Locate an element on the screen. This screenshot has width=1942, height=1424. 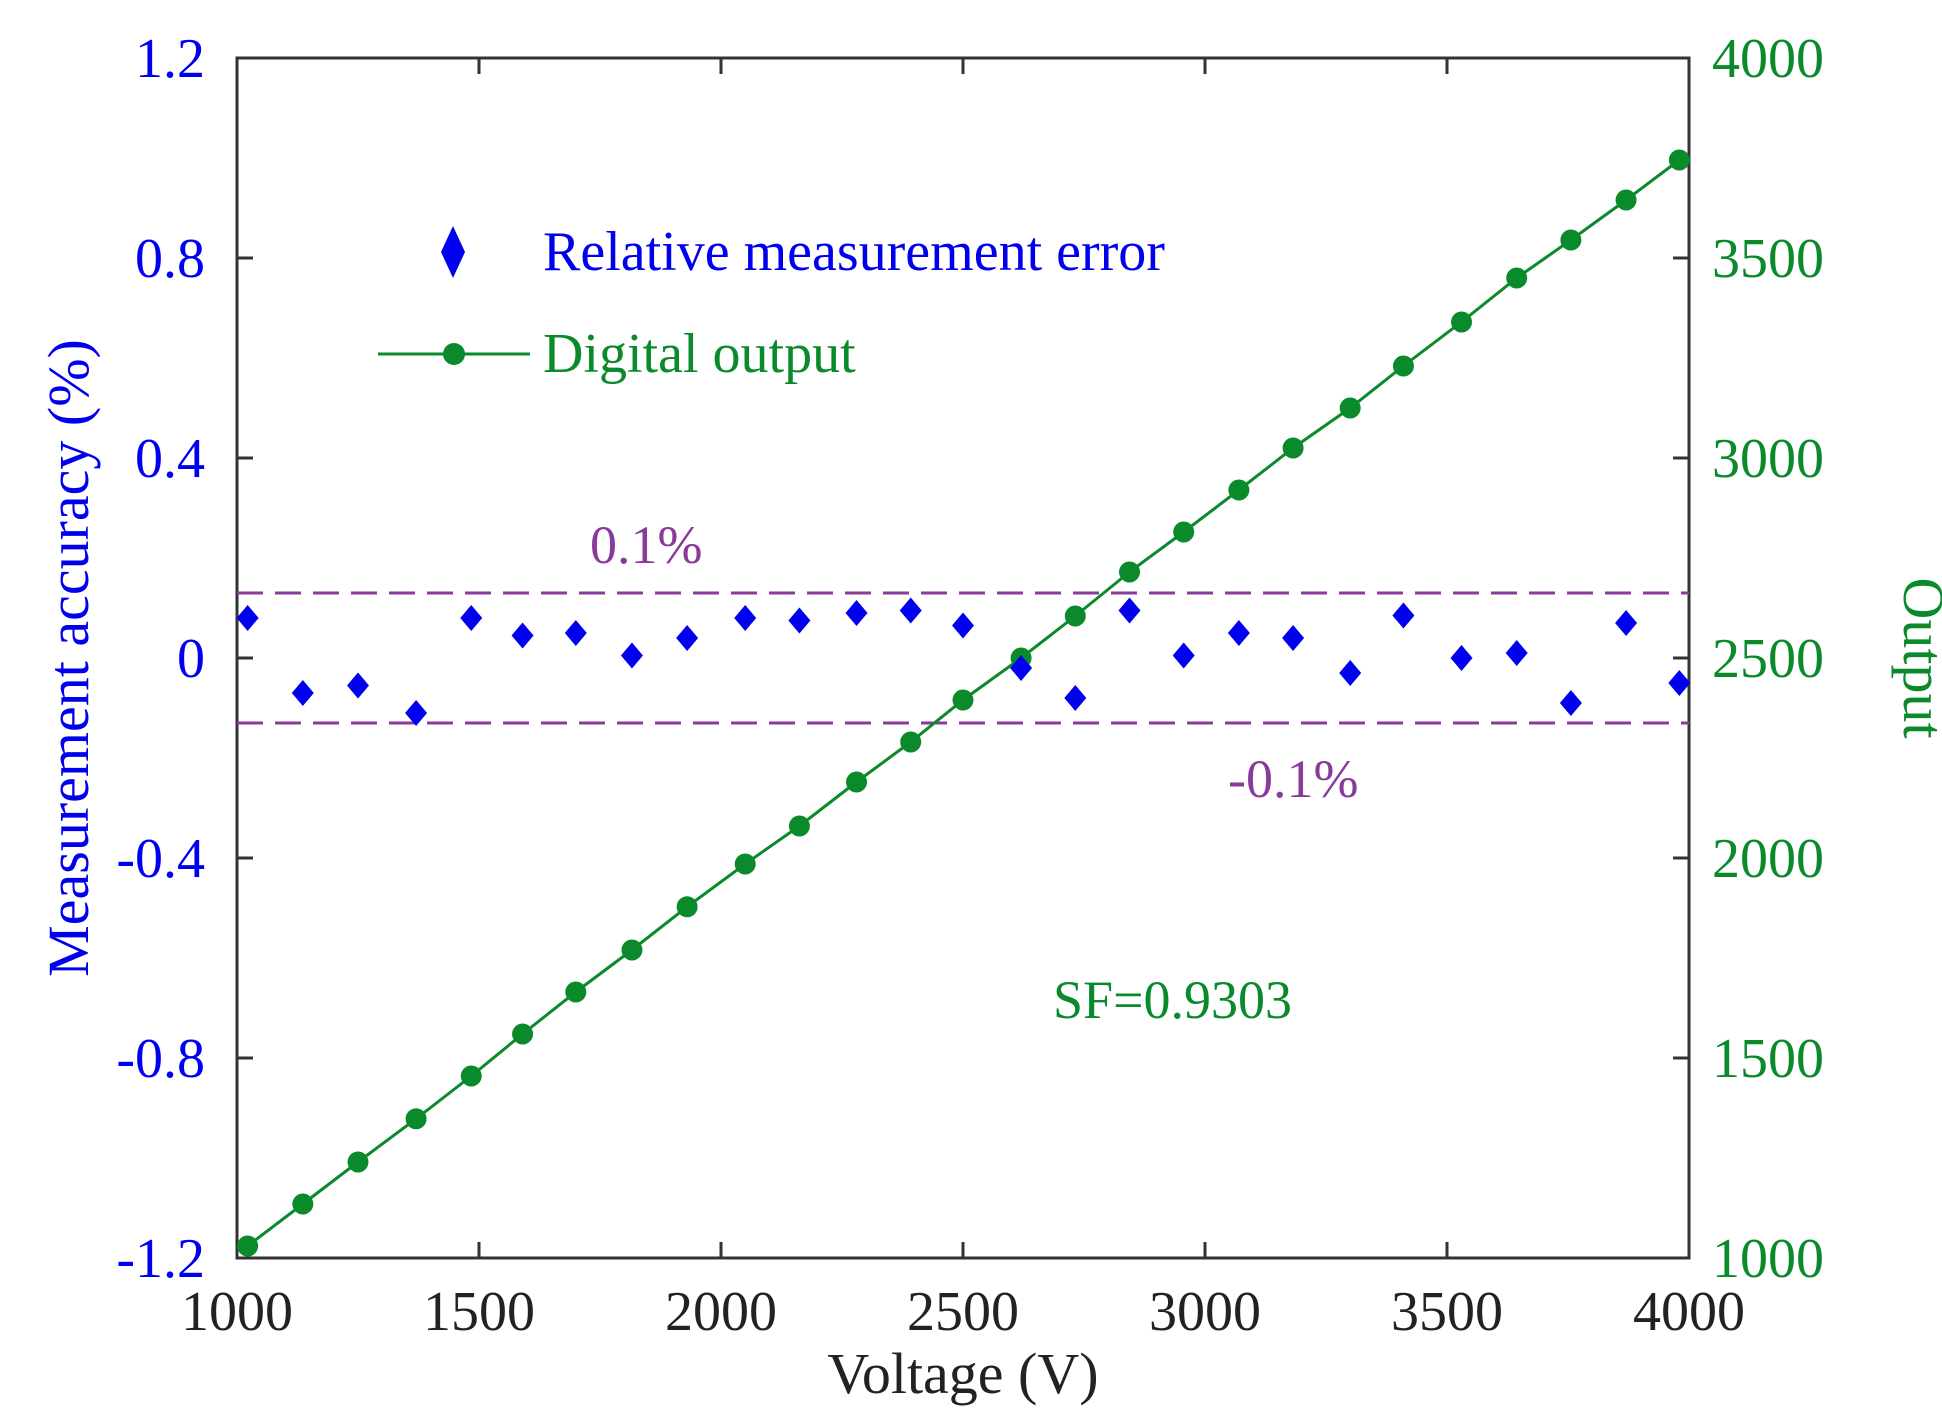
relative-error-series is located at coordinates (963, 661).